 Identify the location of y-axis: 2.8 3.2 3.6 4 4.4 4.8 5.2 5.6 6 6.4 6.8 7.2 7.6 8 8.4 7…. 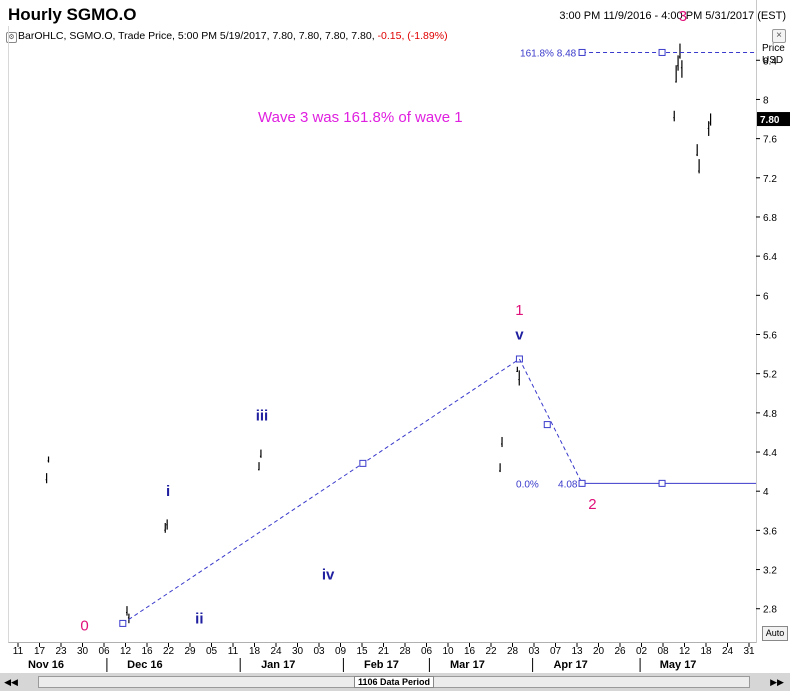
(773, 336).